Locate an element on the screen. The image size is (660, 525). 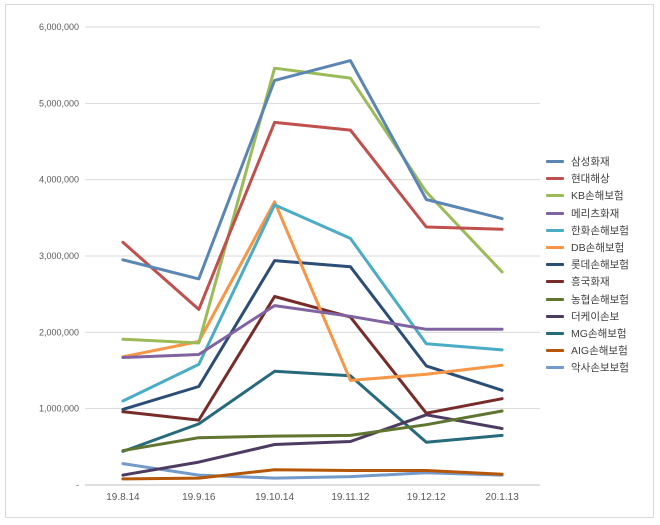
x-tick-label: 19.11.12 is located at coordinates (350, 497).